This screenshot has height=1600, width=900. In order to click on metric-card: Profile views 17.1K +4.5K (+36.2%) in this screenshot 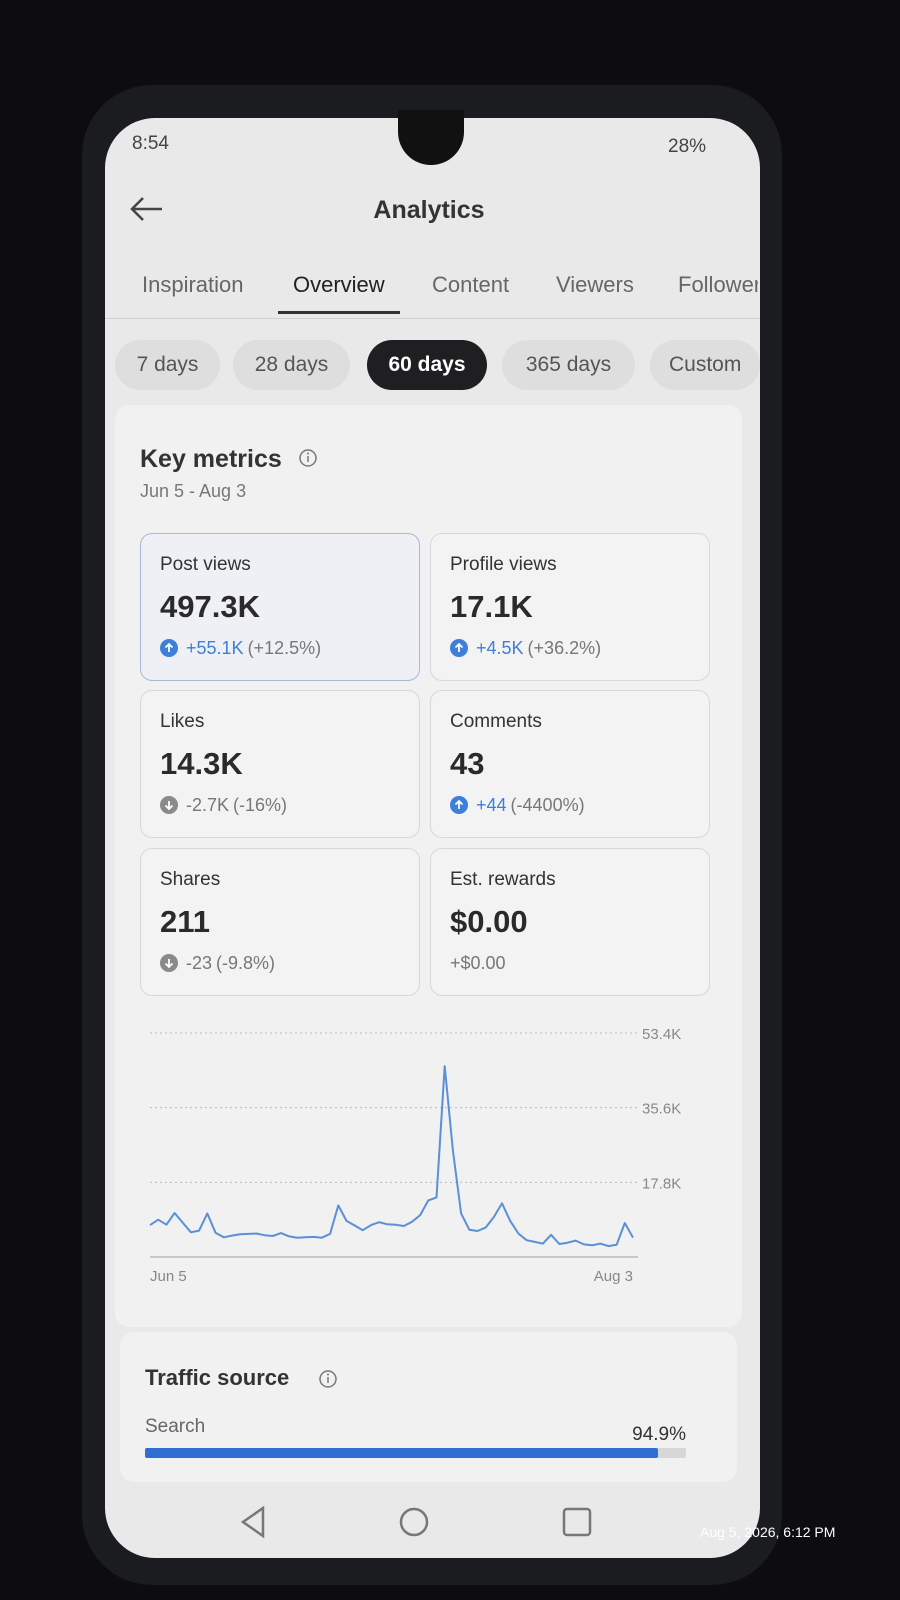, I will do `click(570, 607)`.